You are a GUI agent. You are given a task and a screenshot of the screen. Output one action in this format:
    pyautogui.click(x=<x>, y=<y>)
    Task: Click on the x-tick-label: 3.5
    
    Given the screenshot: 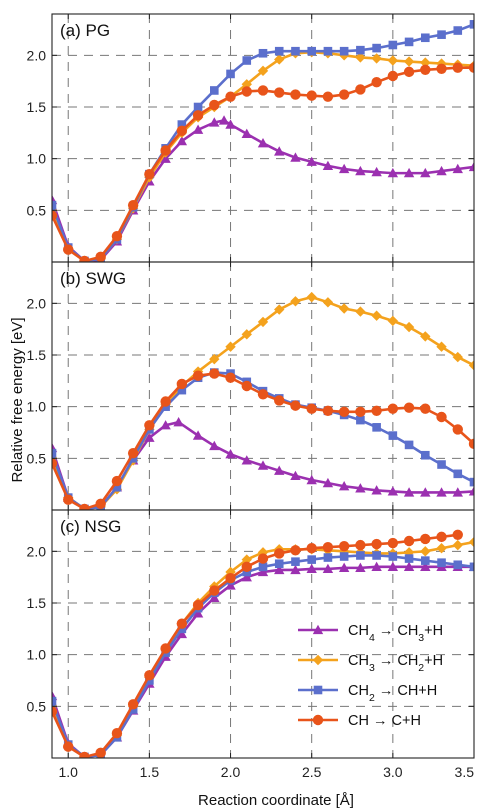 What is the action you would take?
    pyautogui.click(x=465, y=772)
    